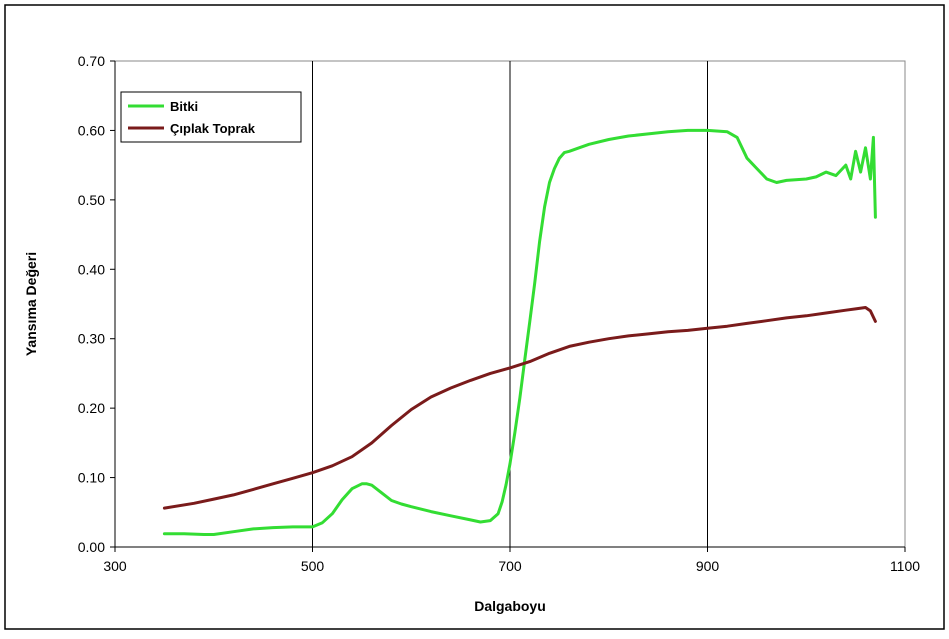 The image size is (949, 639). Describe the element at coordinates (708, 566) in the screenshot. I see `x-tick-label-3: 900` at that location.